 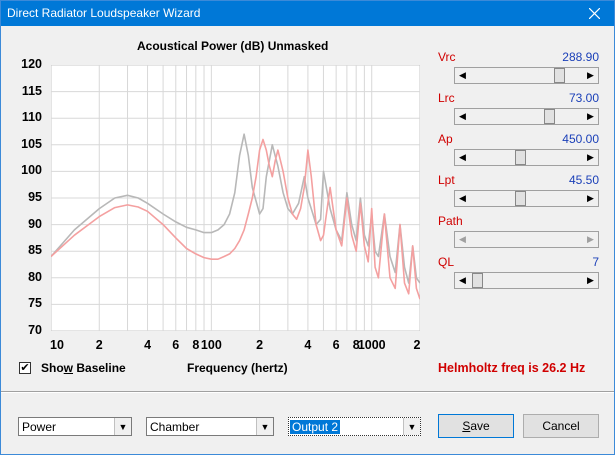 I want to click on y-tick-label: 110, so click(x=31, y=117).